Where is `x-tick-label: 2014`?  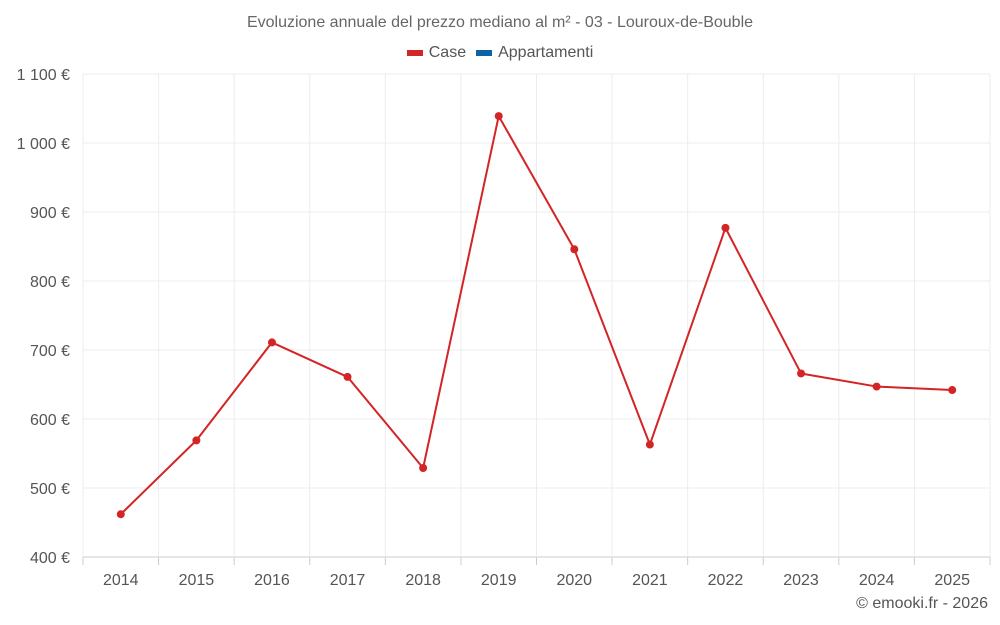 x-tick-label: 2014 is located at coordinates (121, 580).